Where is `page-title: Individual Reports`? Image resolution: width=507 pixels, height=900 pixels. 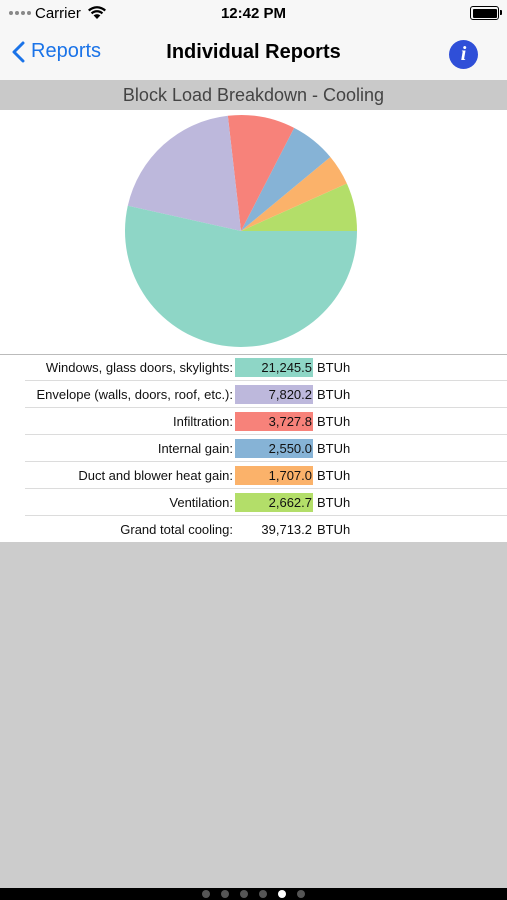 page-title: Individual Reports is located at coordinates (253, 52).